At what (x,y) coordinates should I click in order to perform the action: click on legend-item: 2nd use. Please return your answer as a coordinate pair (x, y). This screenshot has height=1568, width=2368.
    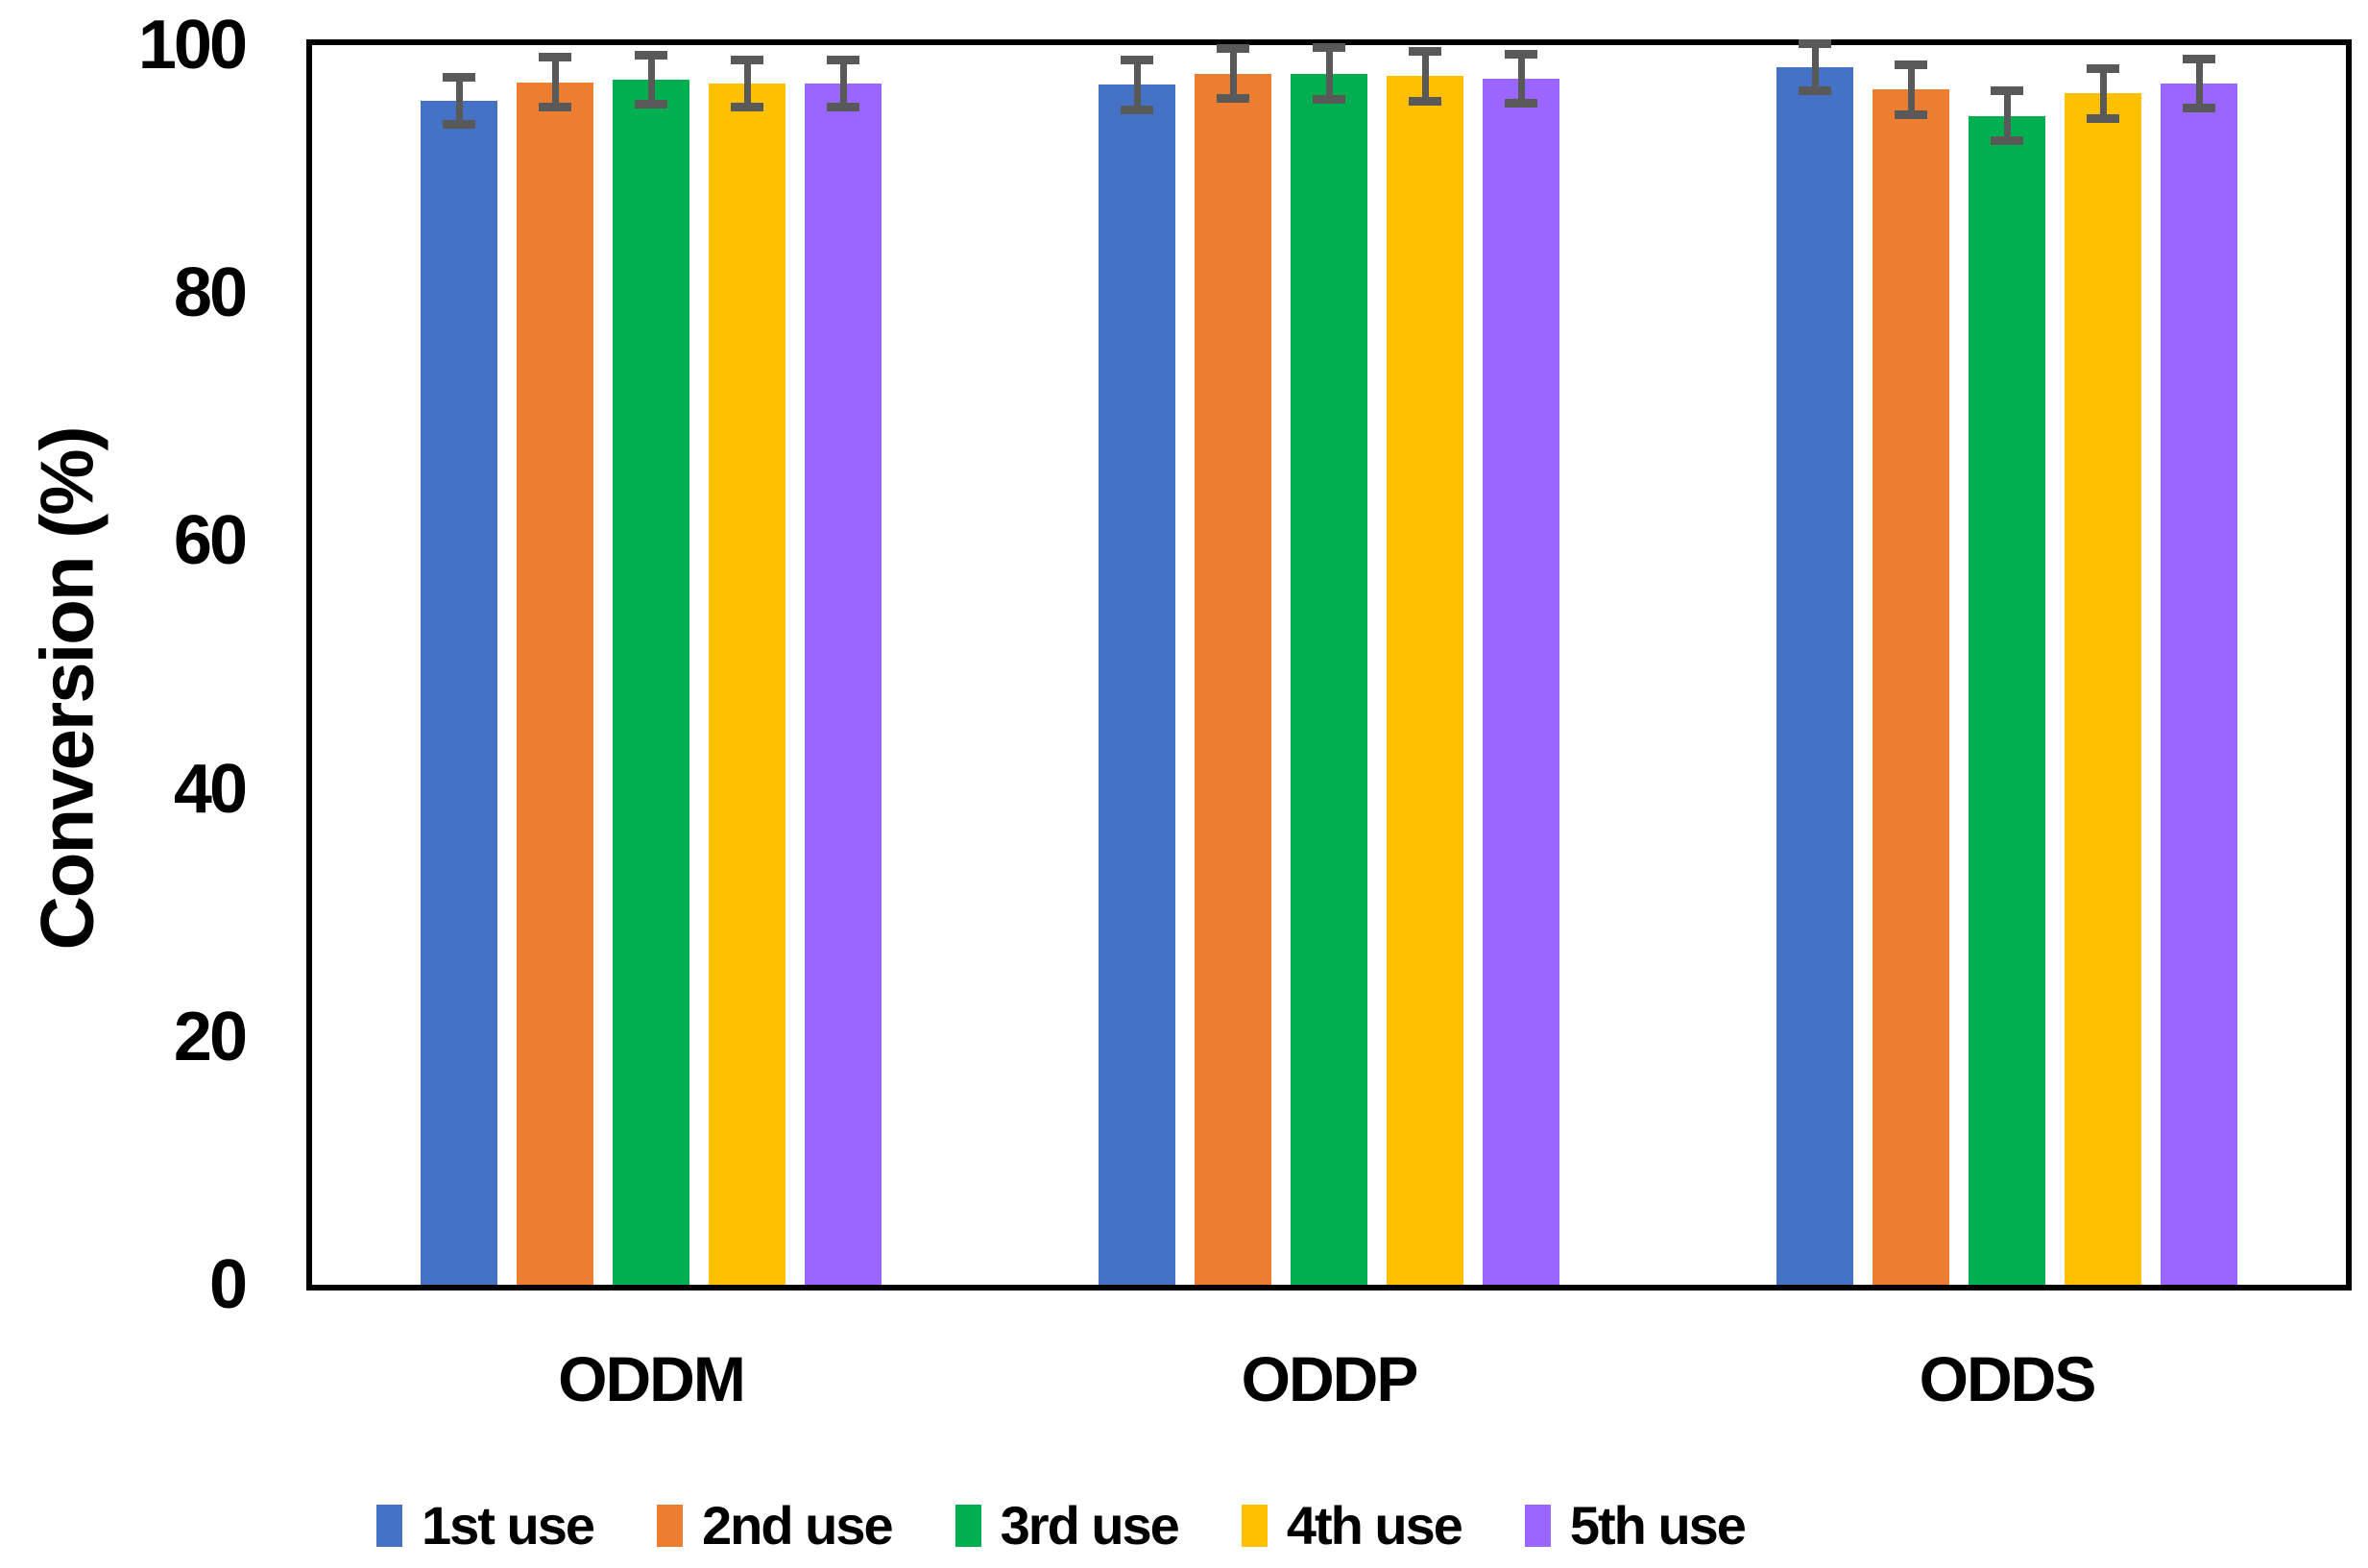
    Looking at the image, I should click on (775, 1525).